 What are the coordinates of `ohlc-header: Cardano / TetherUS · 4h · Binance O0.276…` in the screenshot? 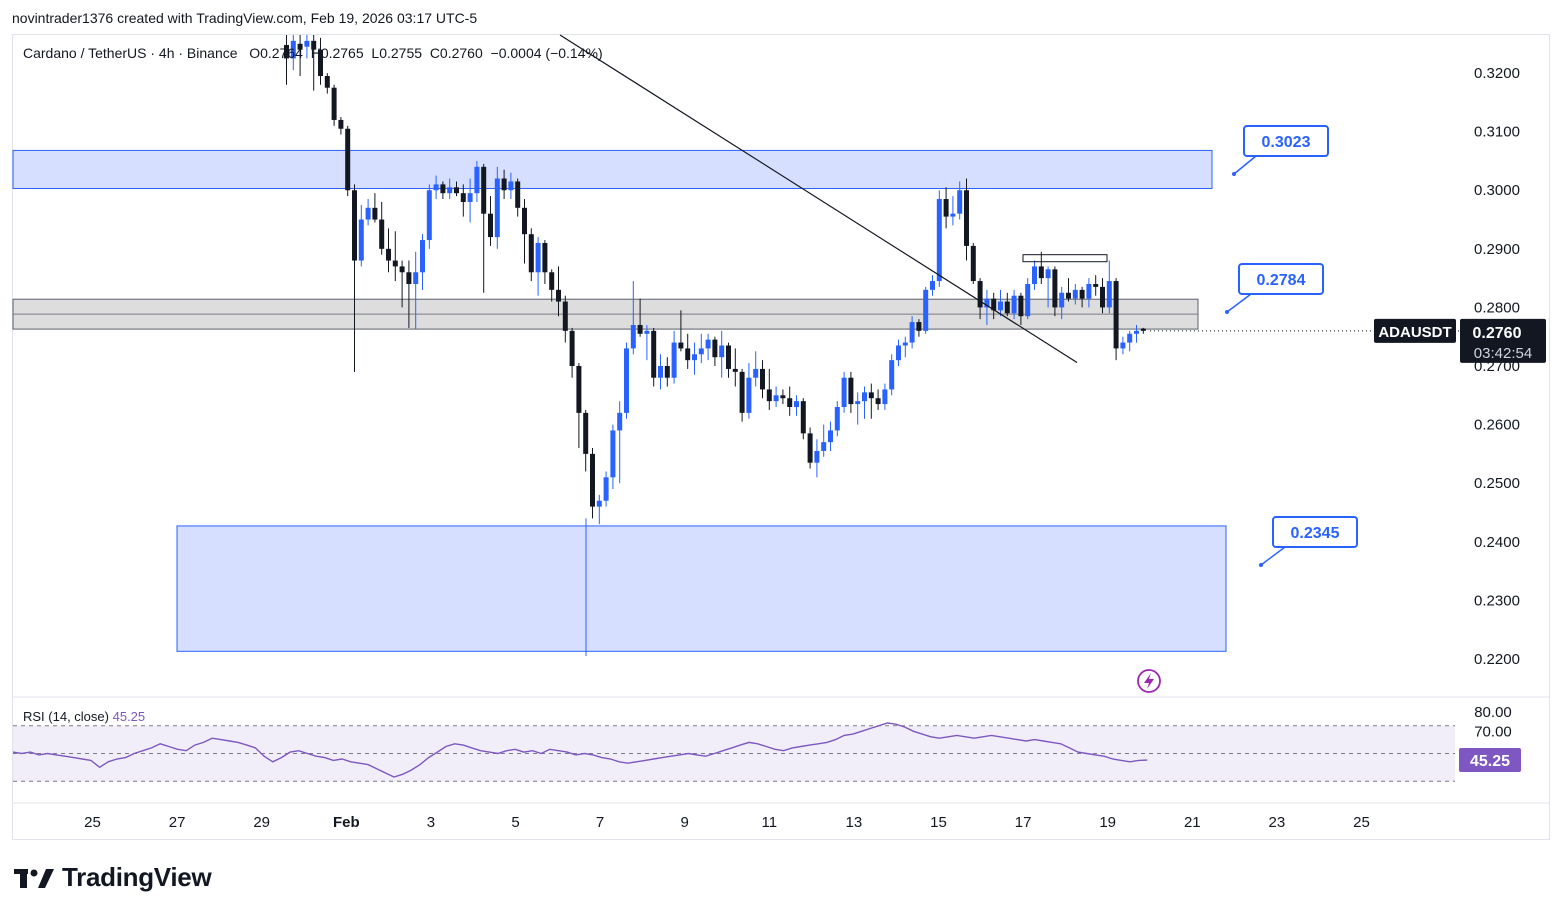 It's located at (313, 53).